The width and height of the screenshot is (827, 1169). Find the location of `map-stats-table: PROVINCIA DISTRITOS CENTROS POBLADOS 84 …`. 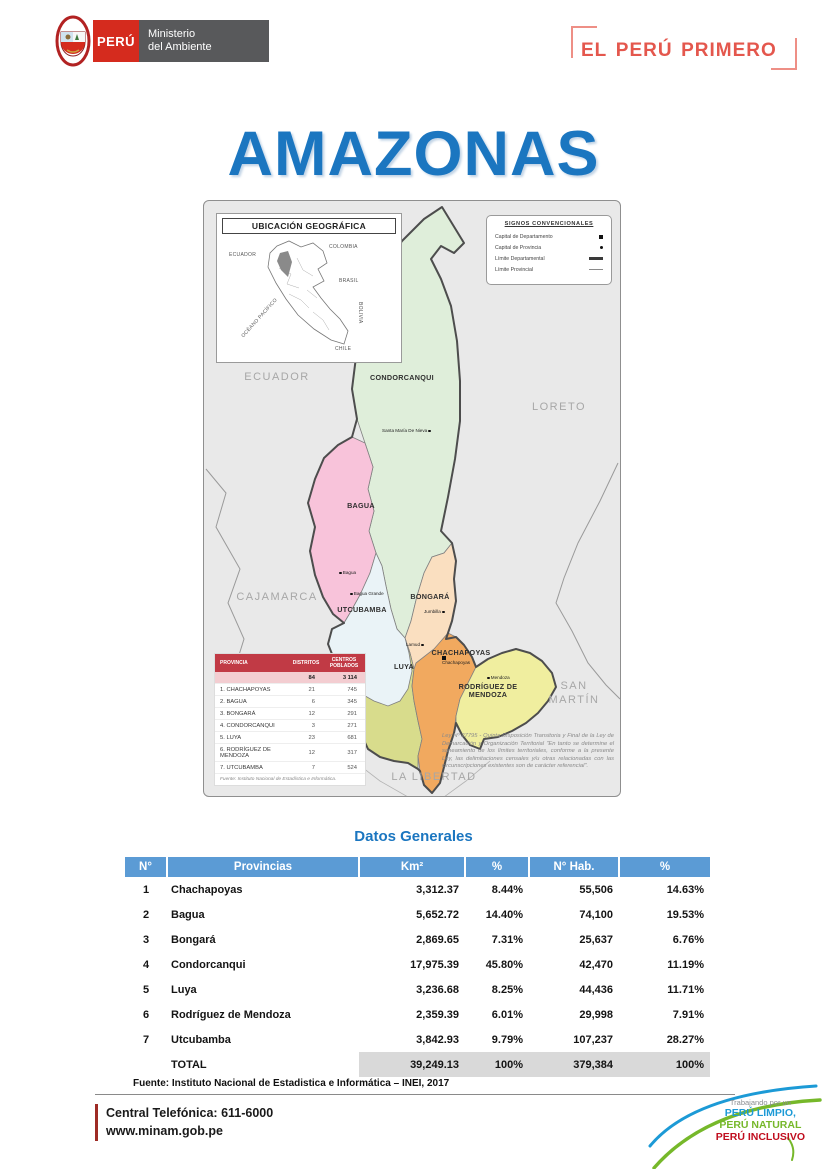

map-stats-table: PROVINCIA DISTRITOS CENTROS POBLADOS 84 … is located at coordinates (290, 719).